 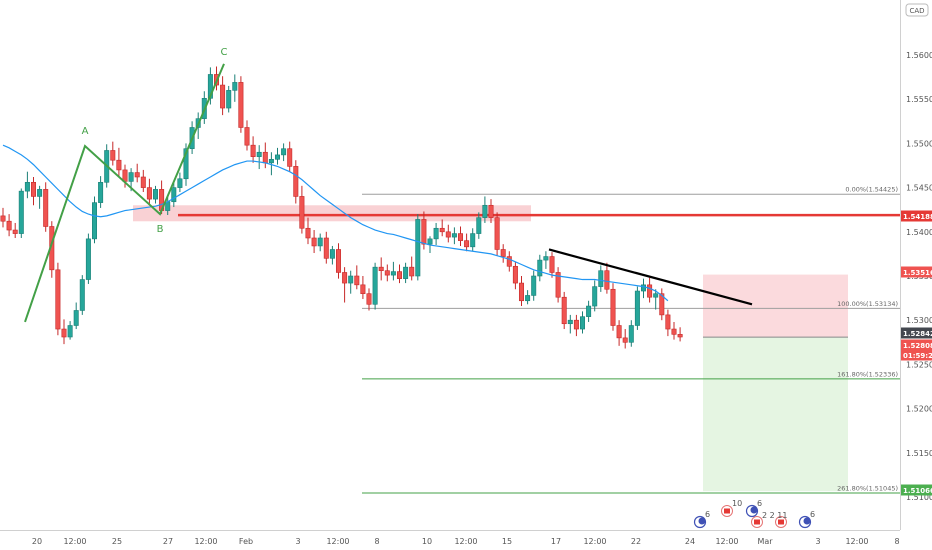 What do you see at coordinates (124, 193) in the screenshot?
I see `abc-pattern-line` at bounding box center [124, 193].